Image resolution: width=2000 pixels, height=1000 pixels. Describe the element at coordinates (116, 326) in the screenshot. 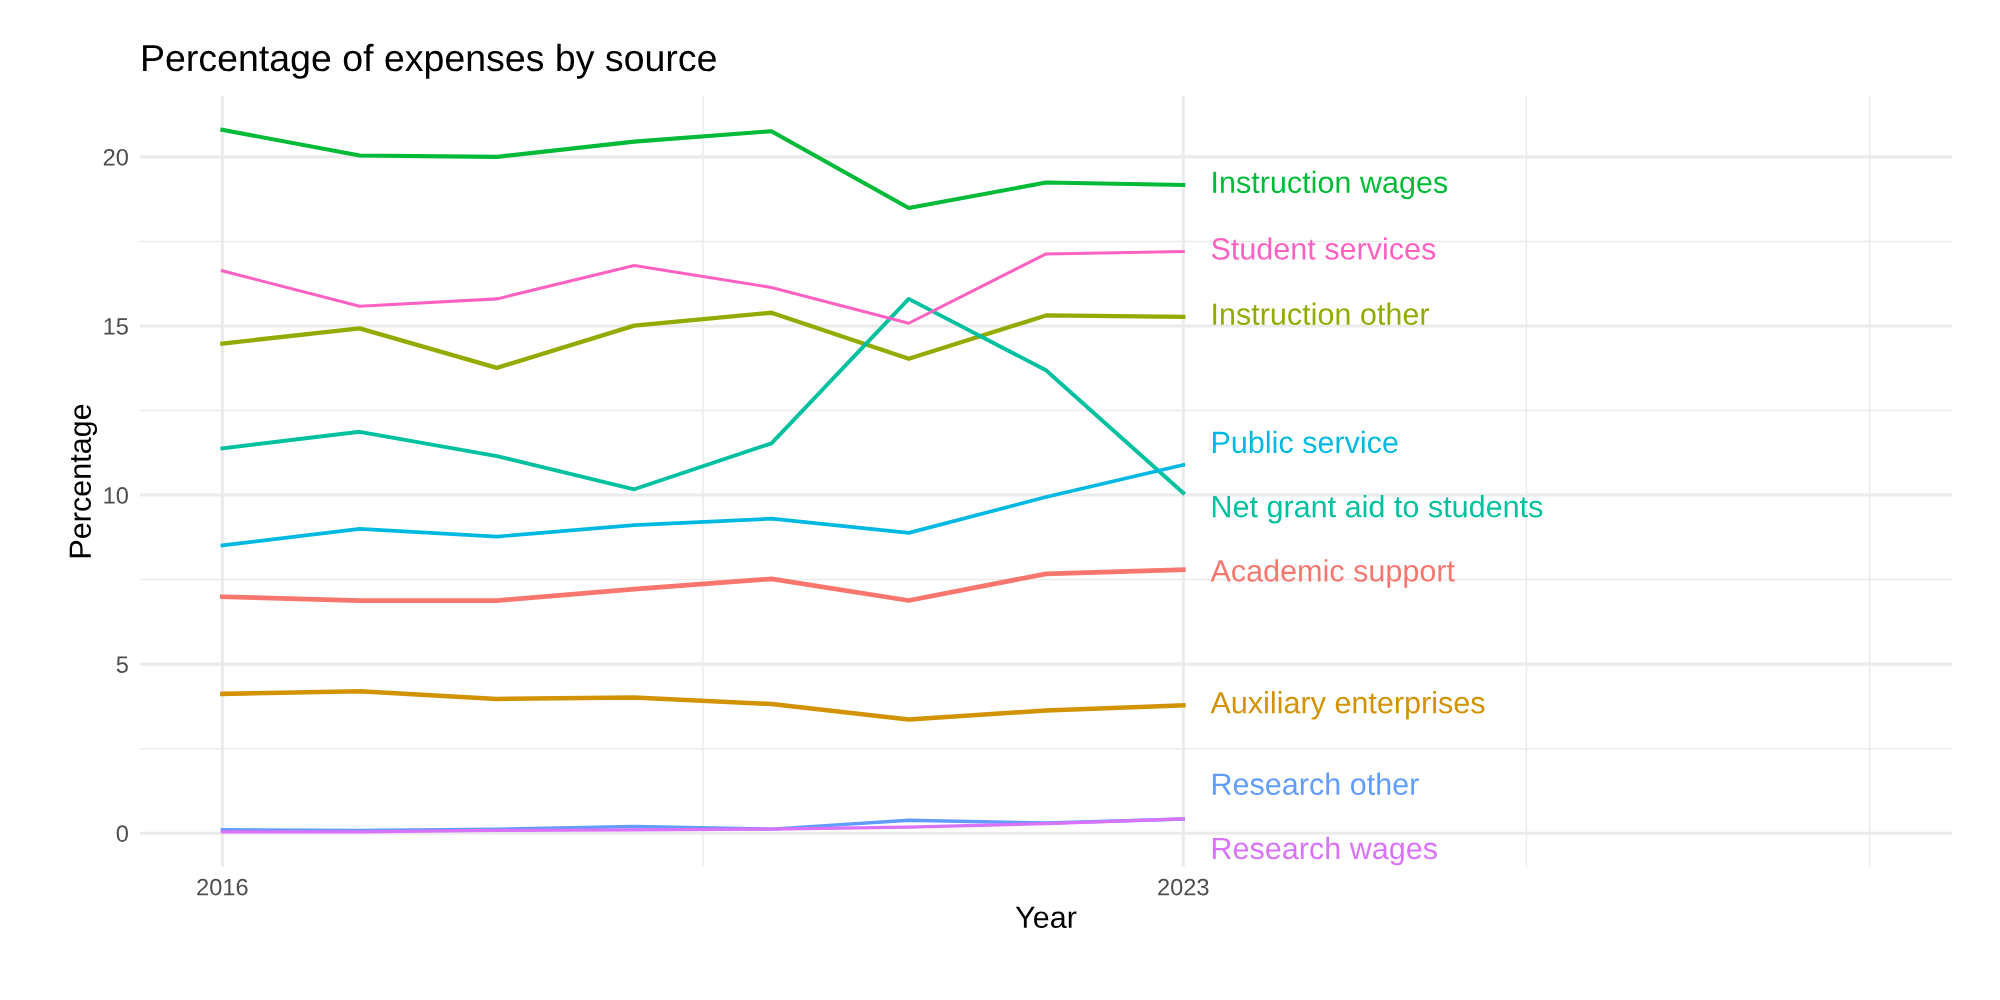

I see `y-tick-label: 15` at that location.